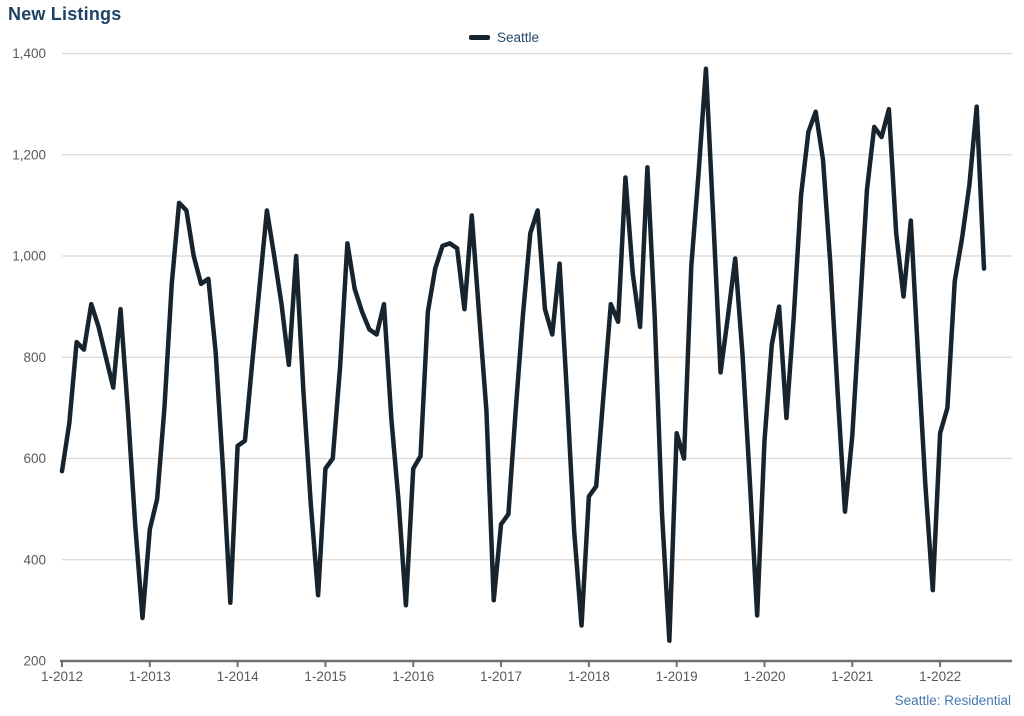 The height and width of the screenshot is (716, 1024). I want to click on y-axis-tick-label: 600, so click(34, 458).